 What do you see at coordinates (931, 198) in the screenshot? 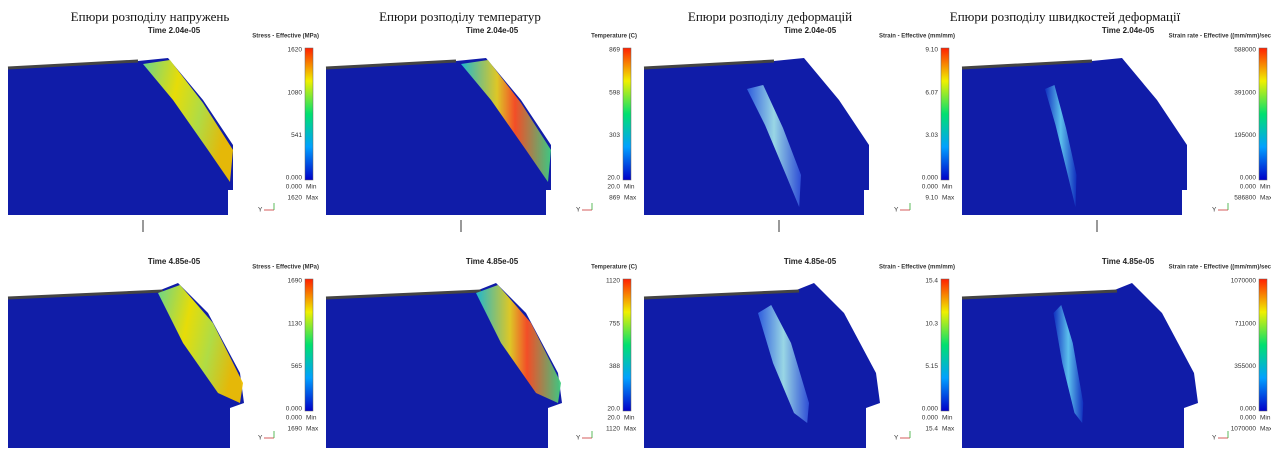
I see `max-value: 9.10` at bounding box center [931, 198].